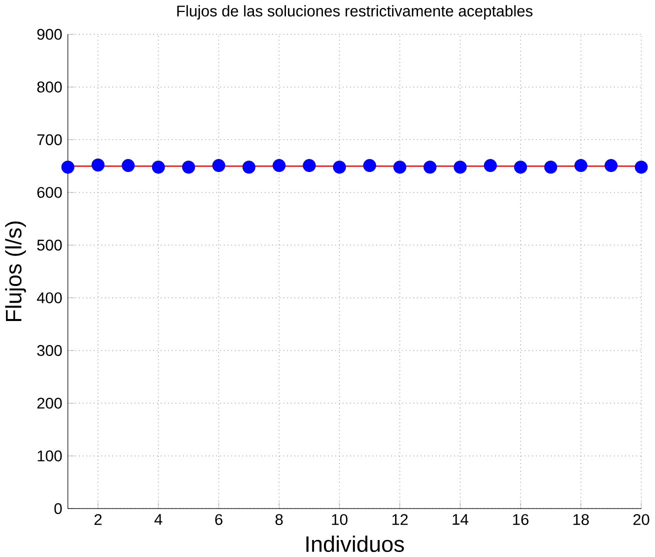  Describe the element at coordinates (49, 403) in the screenshot. I see `y-tick-label: 200` at that location.